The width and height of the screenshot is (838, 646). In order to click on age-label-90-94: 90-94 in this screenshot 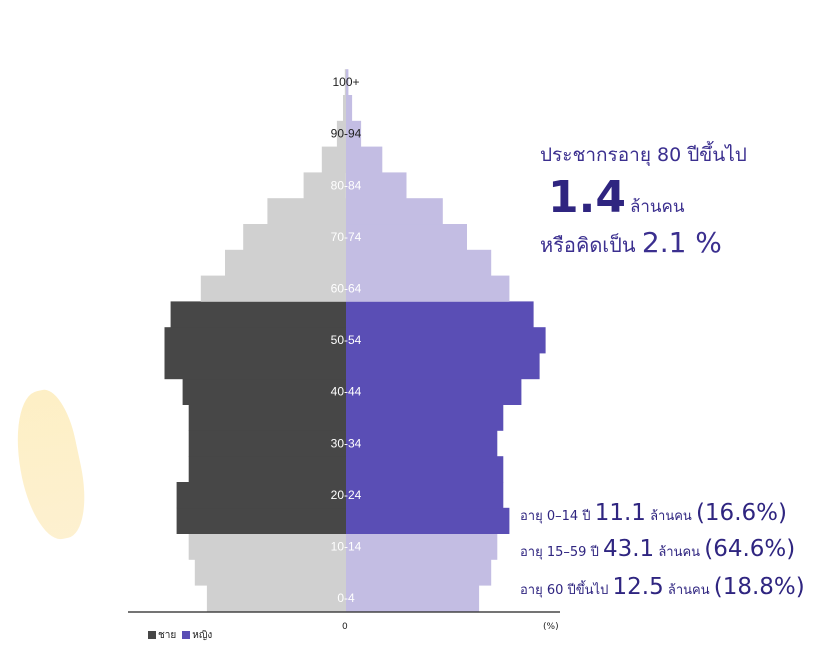, I will do `click(346, 134)`.